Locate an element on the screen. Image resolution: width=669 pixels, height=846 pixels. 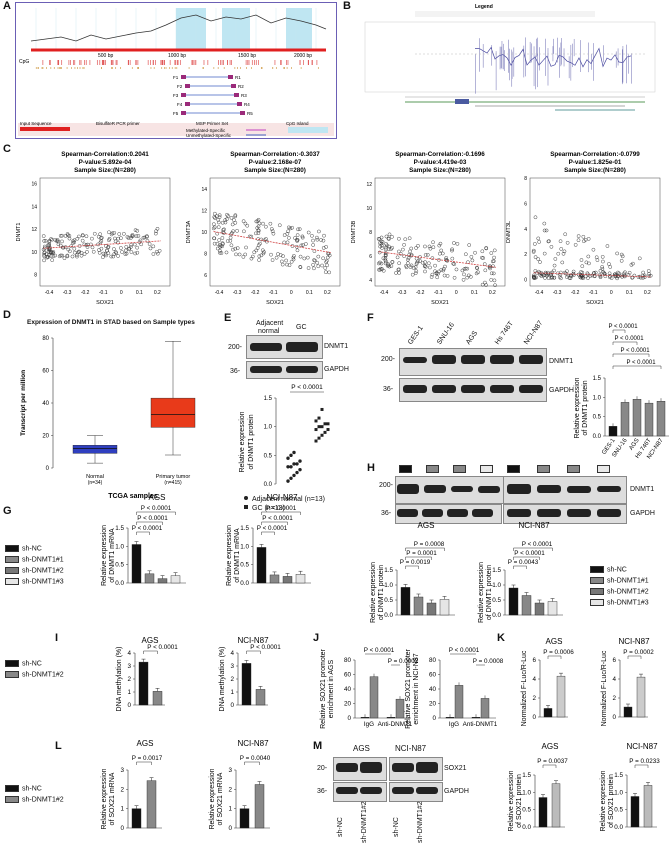
scatter-frame is located at coordinates (440, 232).